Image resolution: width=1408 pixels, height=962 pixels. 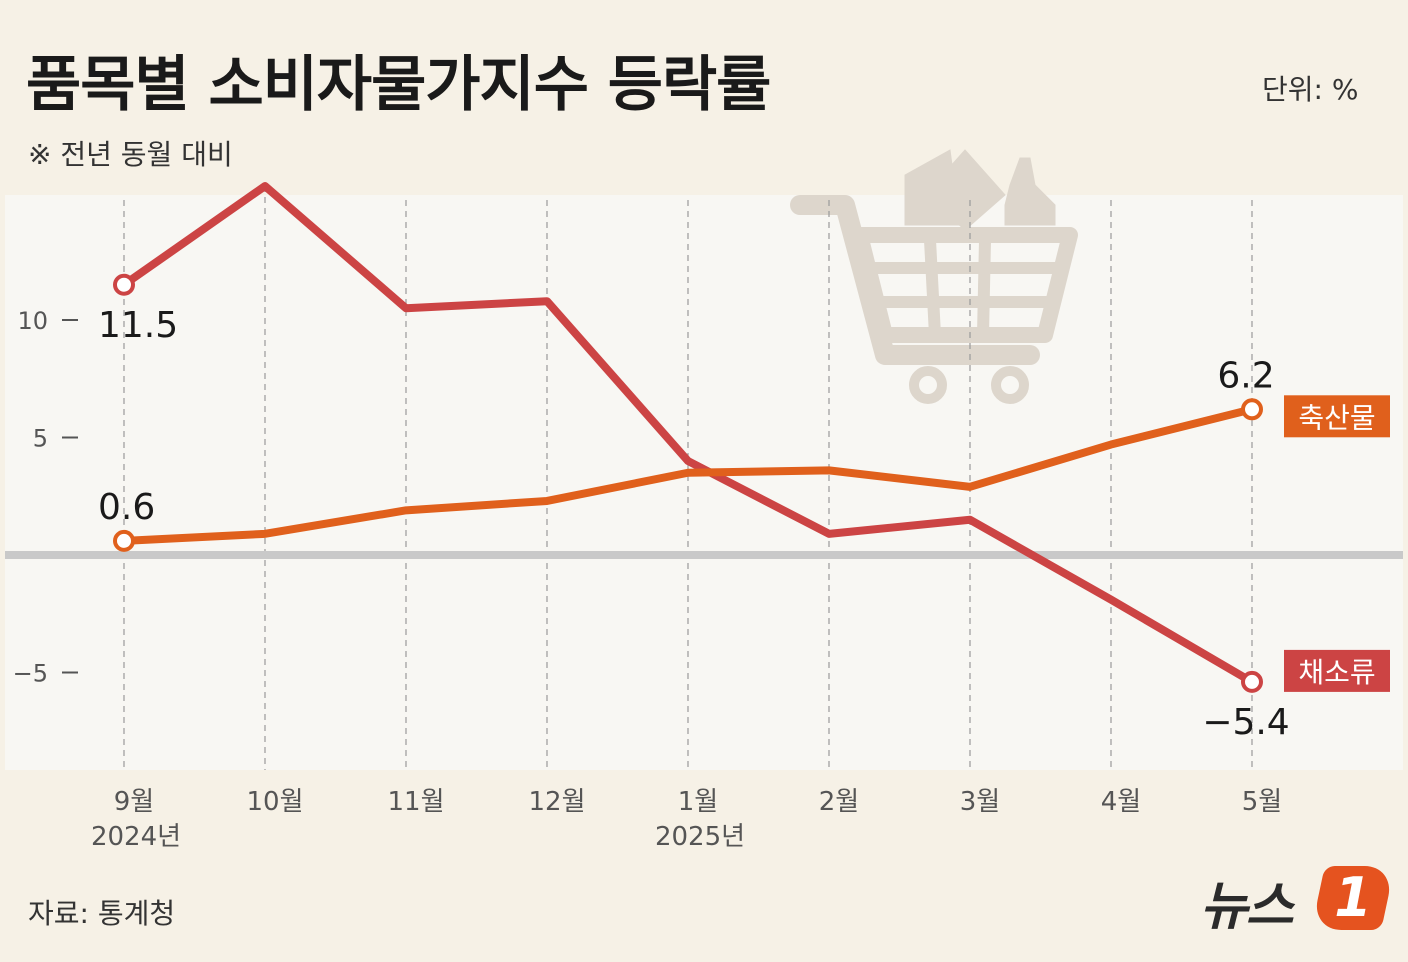 What do you see at coordinates (40, 439) in the screenshot?
I see `y-tick-label: 5` at bounding box center [40, 439].